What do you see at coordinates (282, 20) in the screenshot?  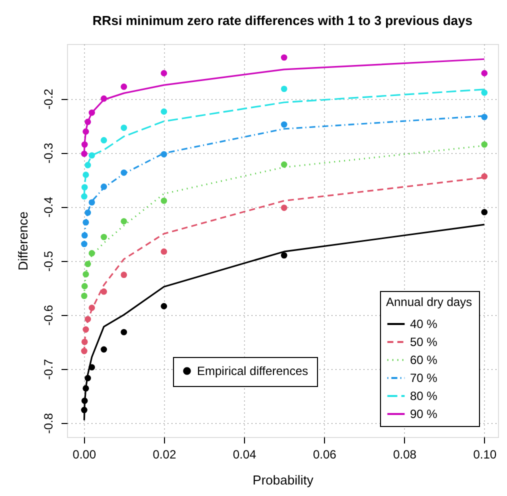 I see `chart-title: RRsi minimum zero rate differences with 1 to 3 previous days` at bounding box center [282, 20].